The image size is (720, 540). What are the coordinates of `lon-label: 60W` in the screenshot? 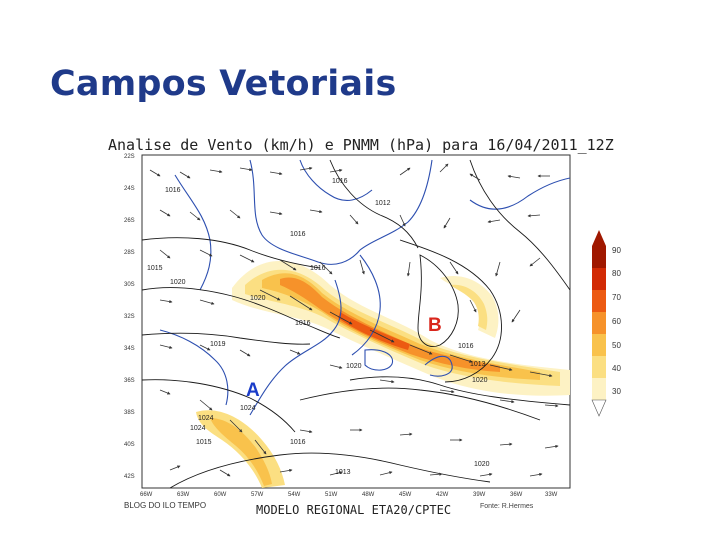 It's located at (220, 495).